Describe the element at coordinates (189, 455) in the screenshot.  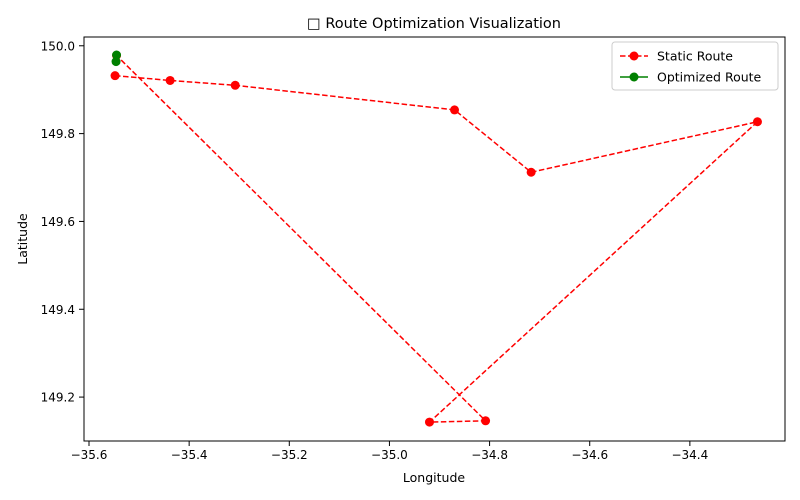
I see `x-tick-label: −35.4` at that location.